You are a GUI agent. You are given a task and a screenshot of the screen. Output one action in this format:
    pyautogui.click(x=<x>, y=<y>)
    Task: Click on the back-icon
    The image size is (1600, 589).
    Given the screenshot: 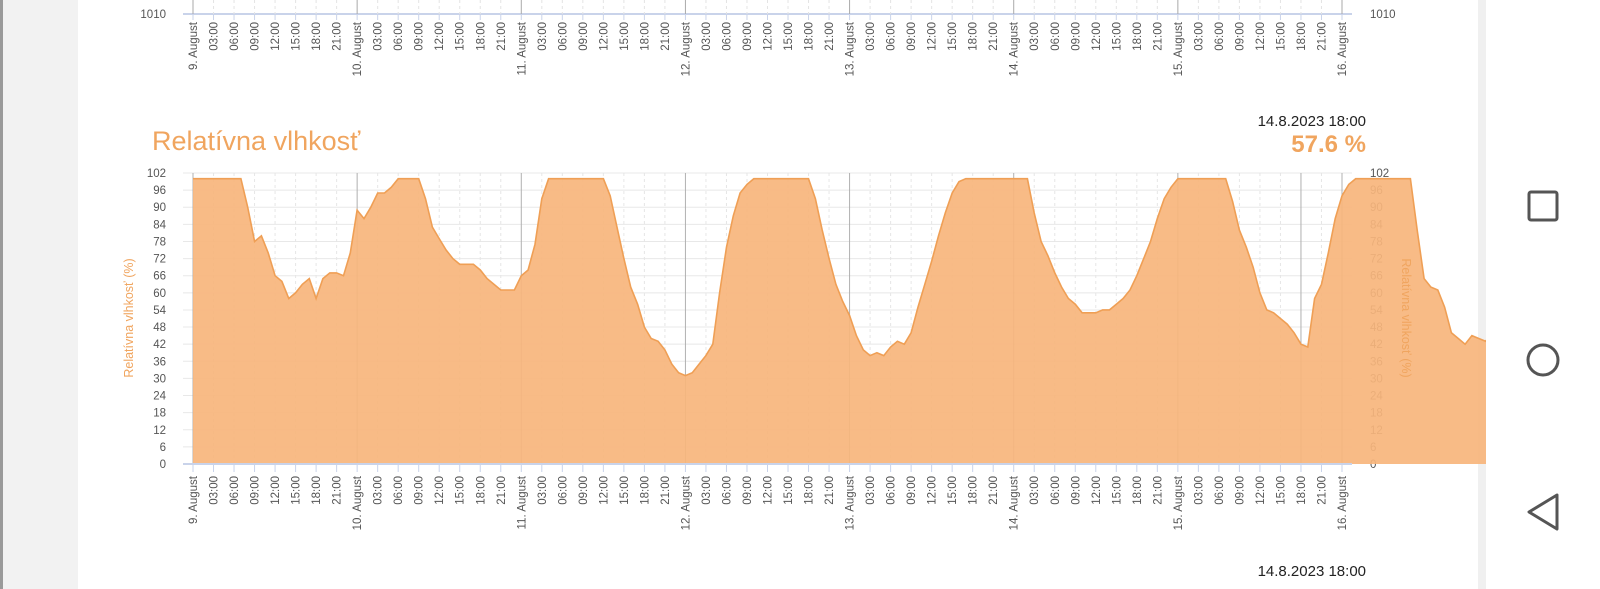 What is the action you would take?
    pyautogui.click(x=1543, y=512)
    